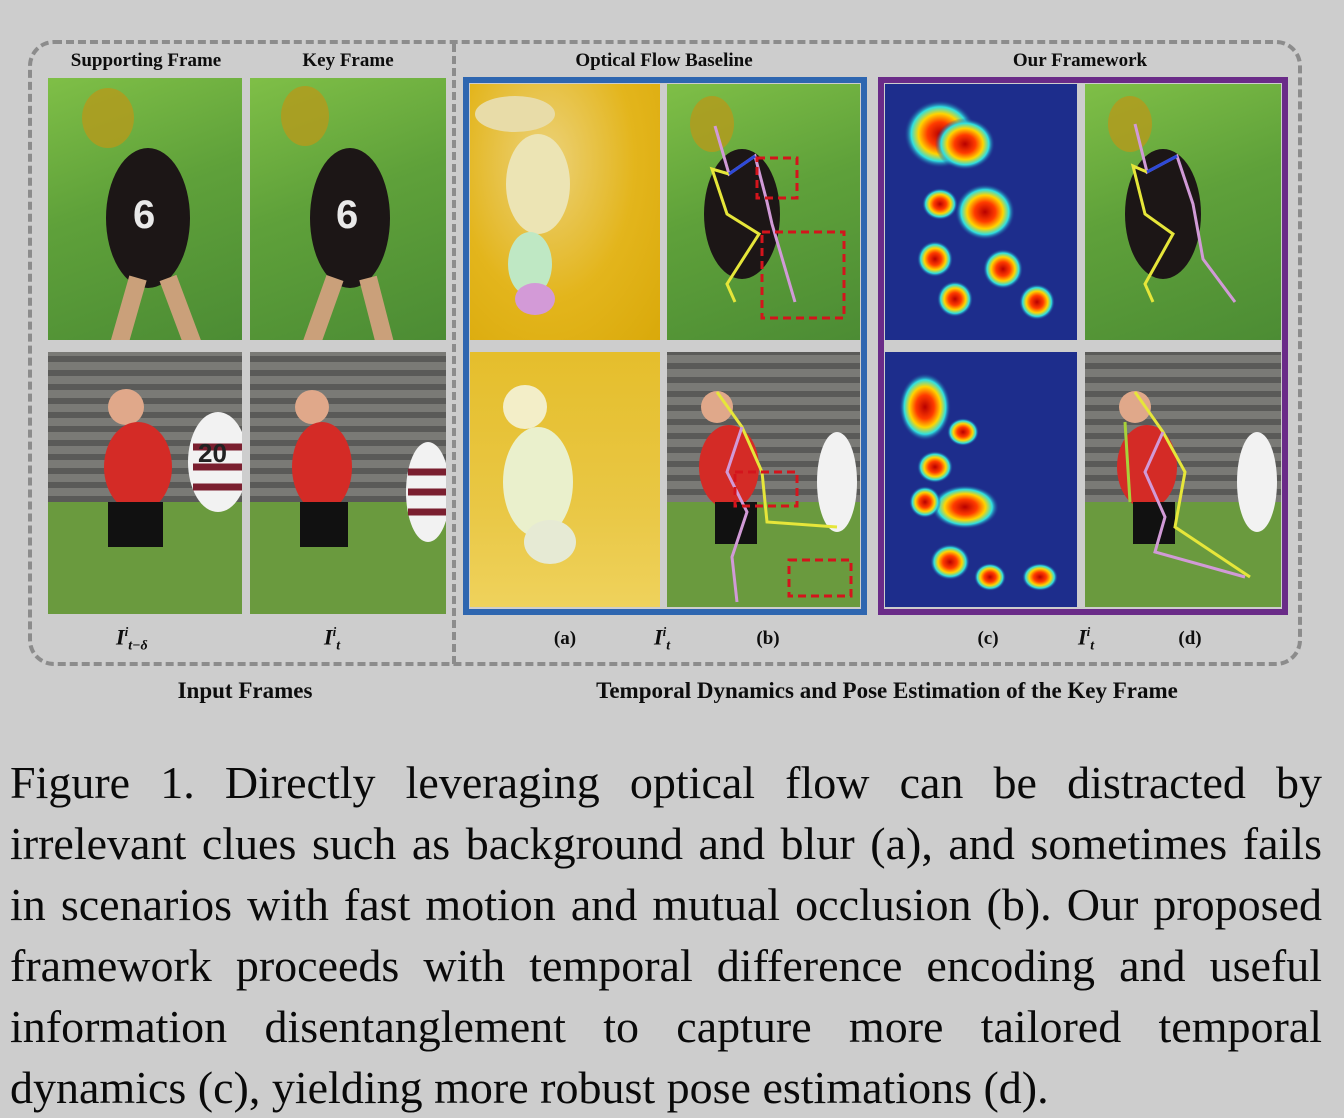 The width and height of the screenshot is (1344, 1118). Describe the element at coordinates (132, 639) in the screenshot. I see `label-supporting-frame-math: Iit−δ` at that location.